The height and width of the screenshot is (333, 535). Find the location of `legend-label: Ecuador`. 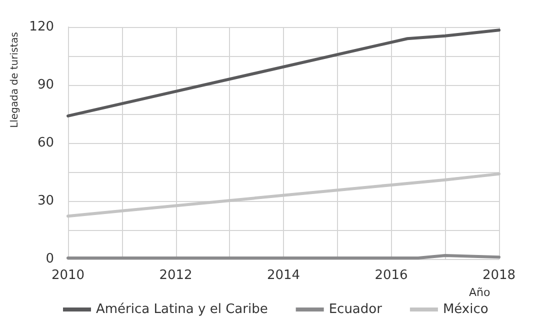

legend-label: Ecuador is located at coordinates (355, 309).